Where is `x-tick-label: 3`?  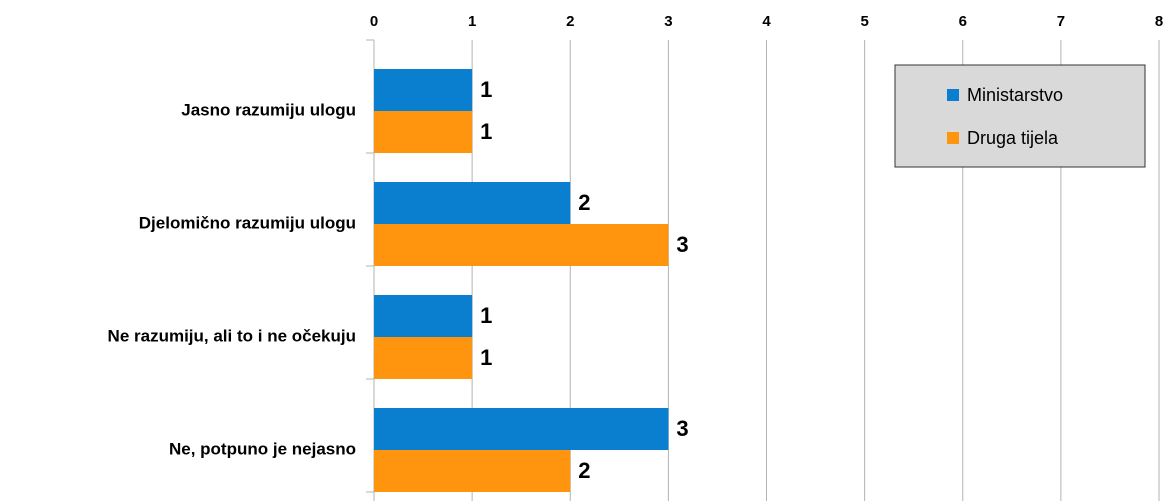
x-tick-label: 3 is located at coordinates (668, 21).